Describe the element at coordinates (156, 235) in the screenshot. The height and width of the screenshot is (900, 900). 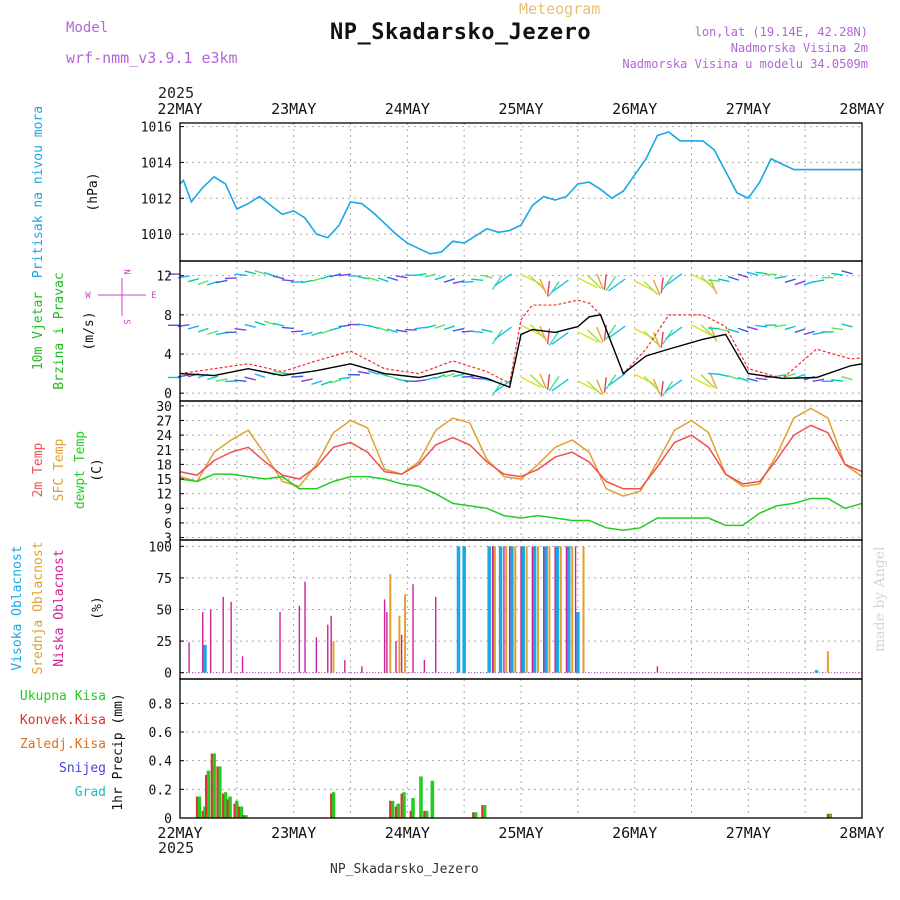
I see `y-tick-label: 1010` at that location.